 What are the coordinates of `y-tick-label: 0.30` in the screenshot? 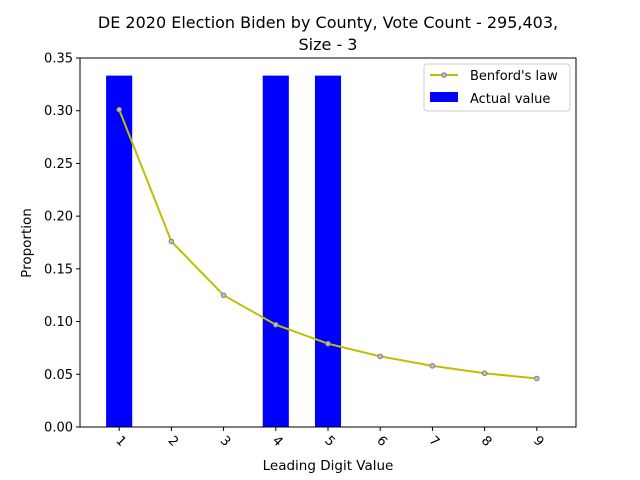 It's located at (58, 111).